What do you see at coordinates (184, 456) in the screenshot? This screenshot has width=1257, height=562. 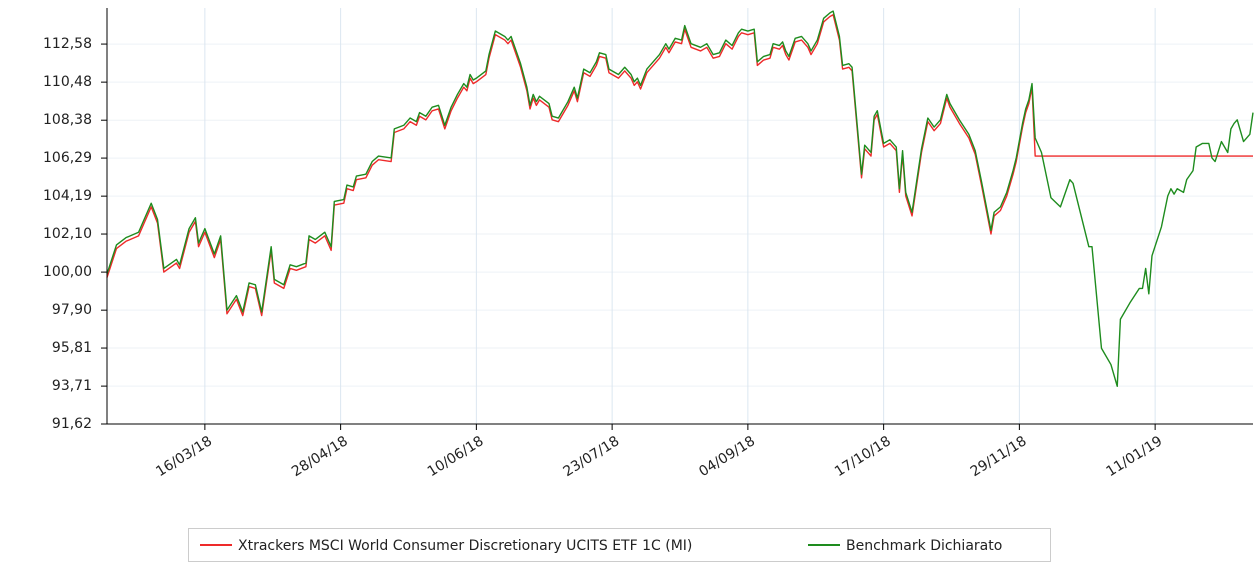 I see `x-tick-label: 16/03/18` at bounding box center [184, 456].